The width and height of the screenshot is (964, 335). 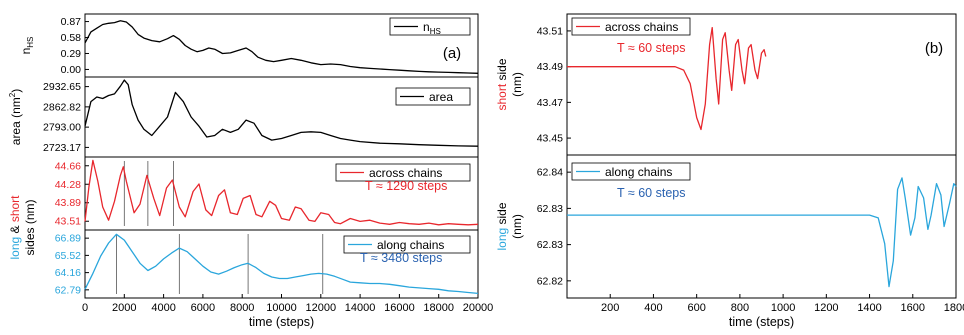 I want to click on y-axis-label: nHS, so click(x=27, y=46).